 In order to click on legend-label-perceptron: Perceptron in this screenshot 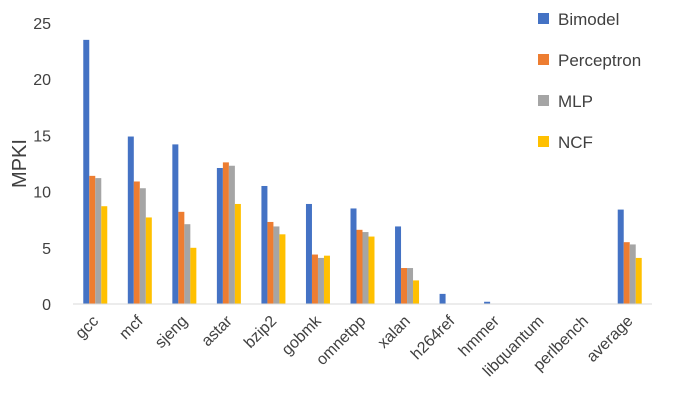, I will do `click(599, 60)`.